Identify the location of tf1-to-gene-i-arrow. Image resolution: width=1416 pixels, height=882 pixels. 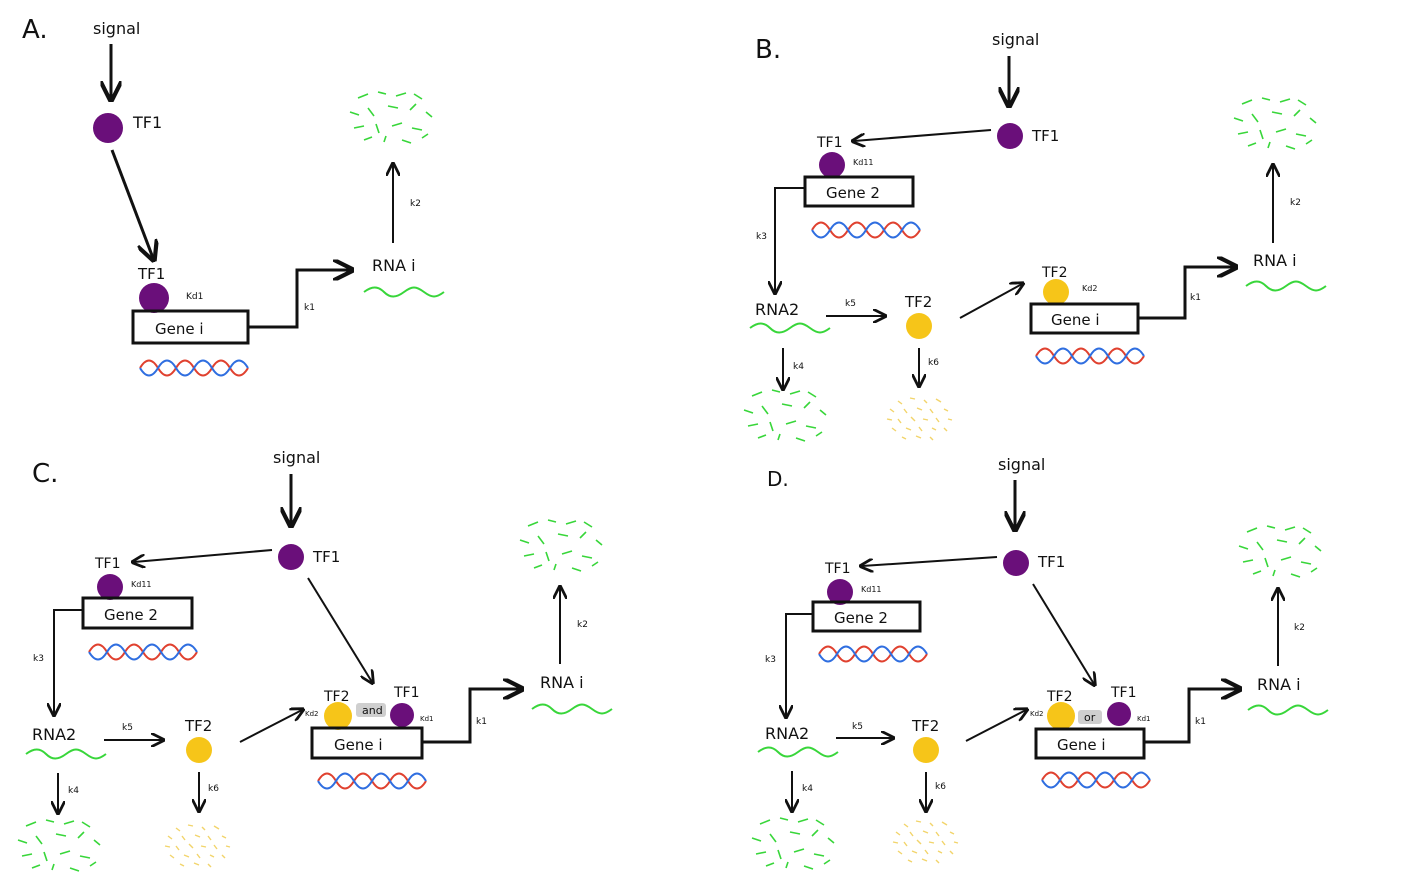
(339, 629).